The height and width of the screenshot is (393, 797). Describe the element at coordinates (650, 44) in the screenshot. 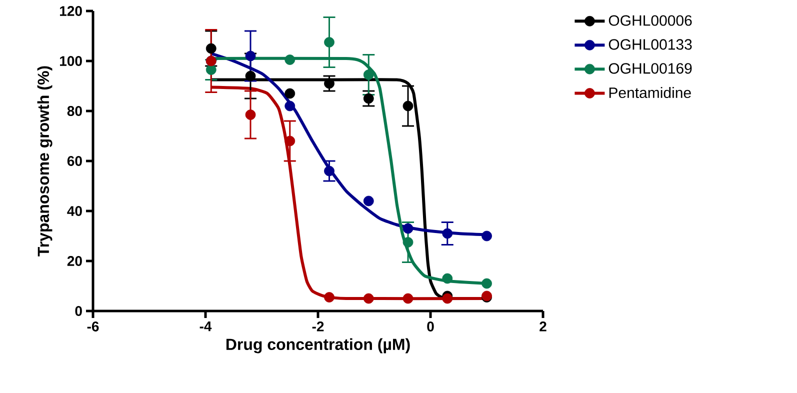

I see `legend-label: OGHL00133` at that location.